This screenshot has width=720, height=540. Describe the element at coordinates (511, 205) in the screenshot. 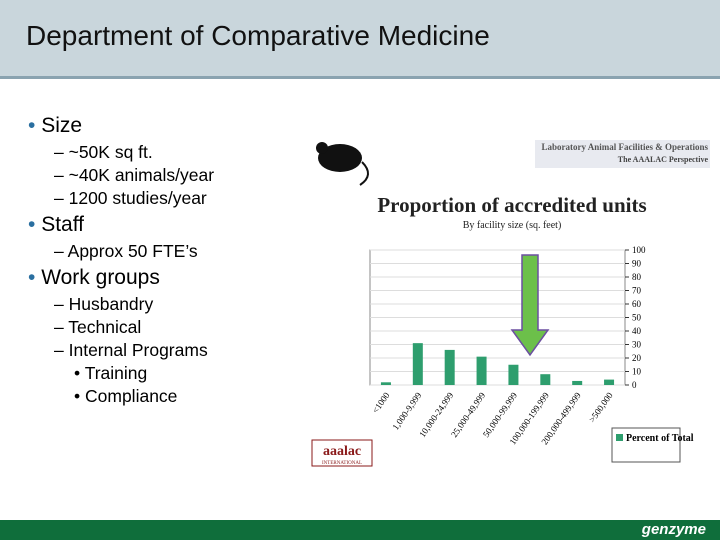

I see `chart-title: Proportion of accredited units` at that location.